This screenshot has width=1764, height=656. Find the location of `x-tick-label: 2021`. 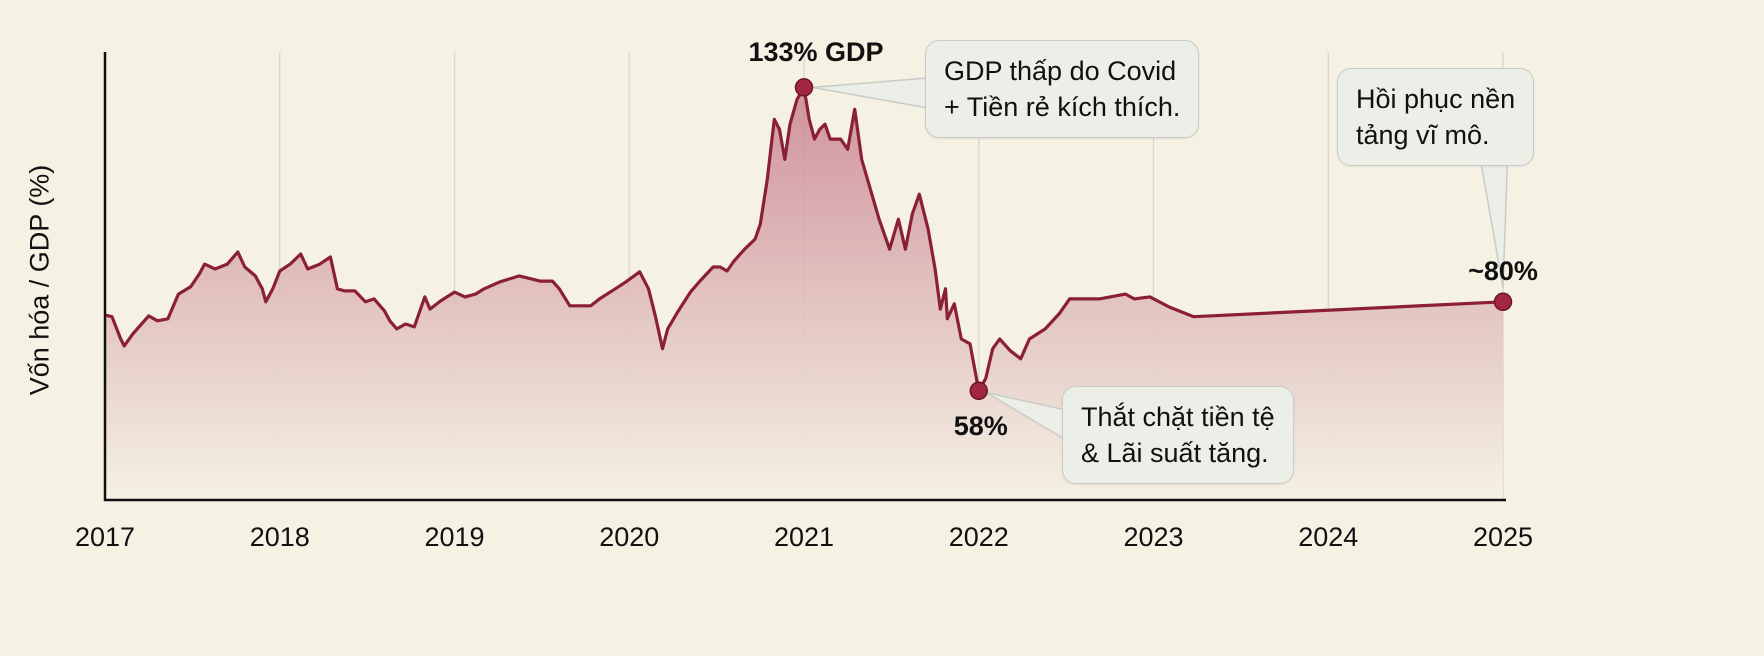

x-tick-label: 2021 is located at coordinates (804, 537).